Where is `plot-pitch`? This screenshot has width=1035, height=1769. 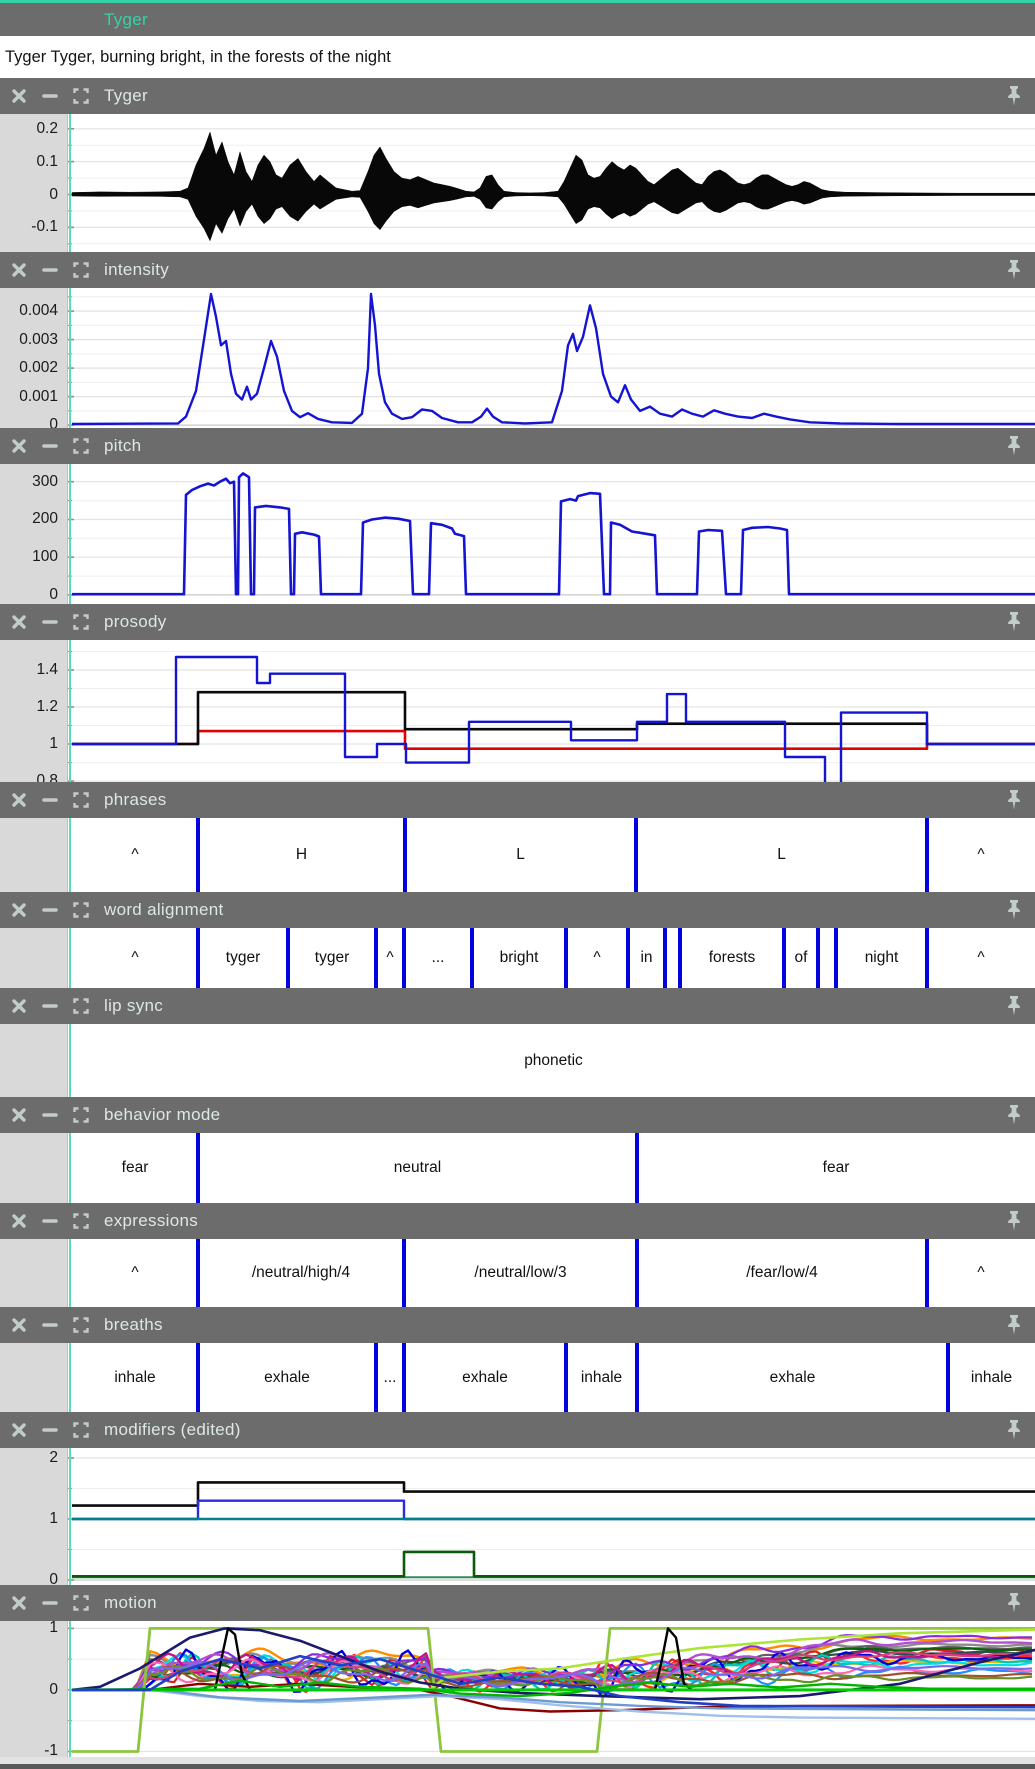 plot-pitch is located at coordinates (551, 534).